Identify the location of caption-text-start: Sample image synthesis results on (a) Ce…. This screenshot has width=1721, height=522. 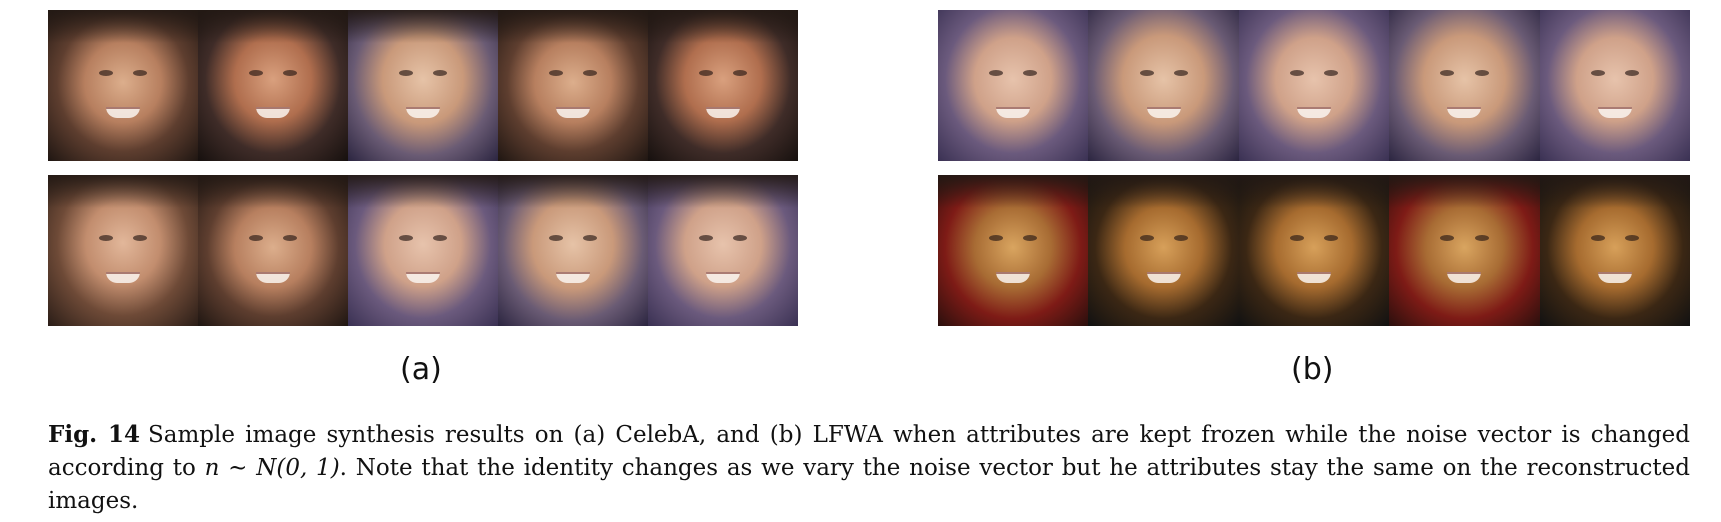
(869, 451).